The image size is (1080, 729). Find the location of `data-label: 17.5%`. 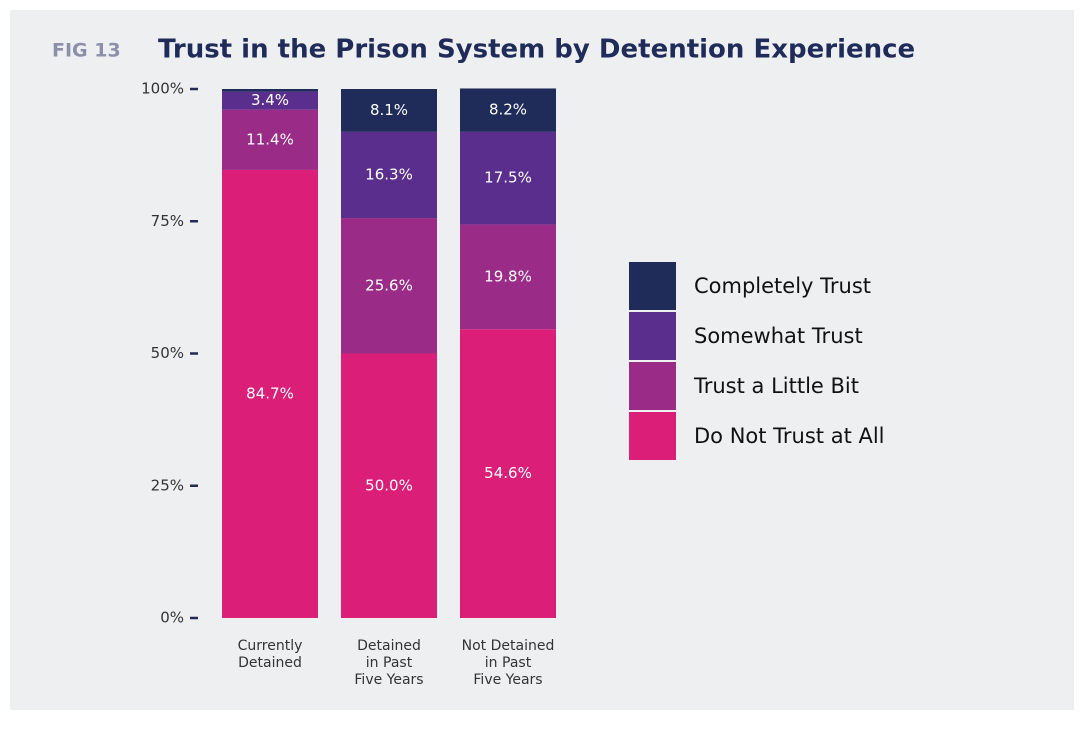

data-label: 17.5% is located at coordinates (508, 178).